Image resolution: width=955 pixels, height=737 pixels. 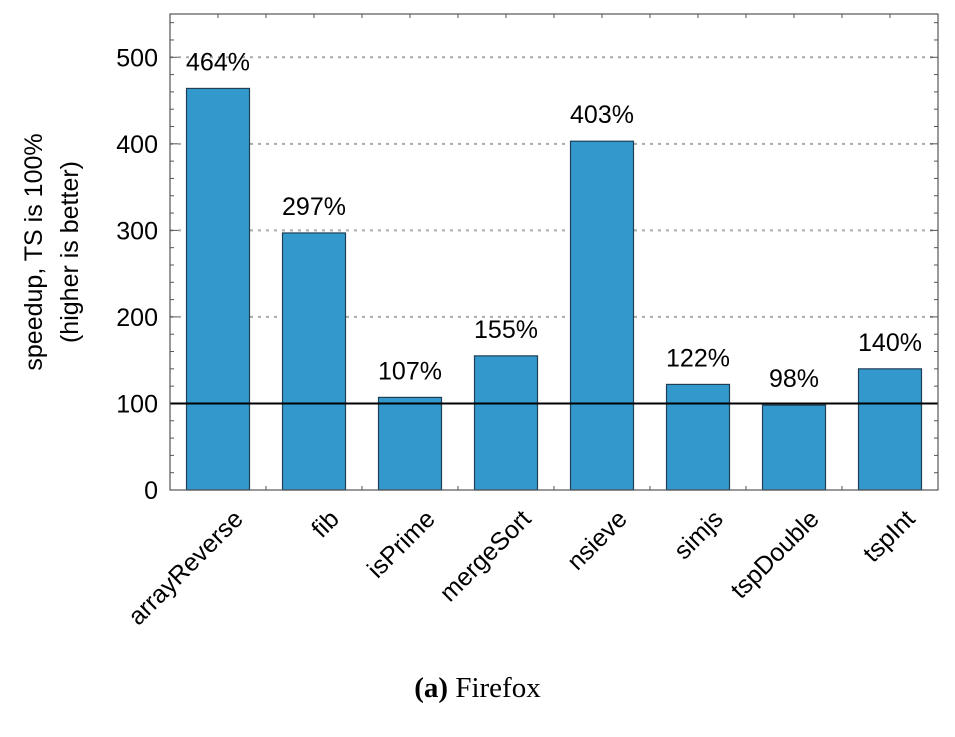 I want to click on y-tick-label: 400, so click(x=137, y=145).